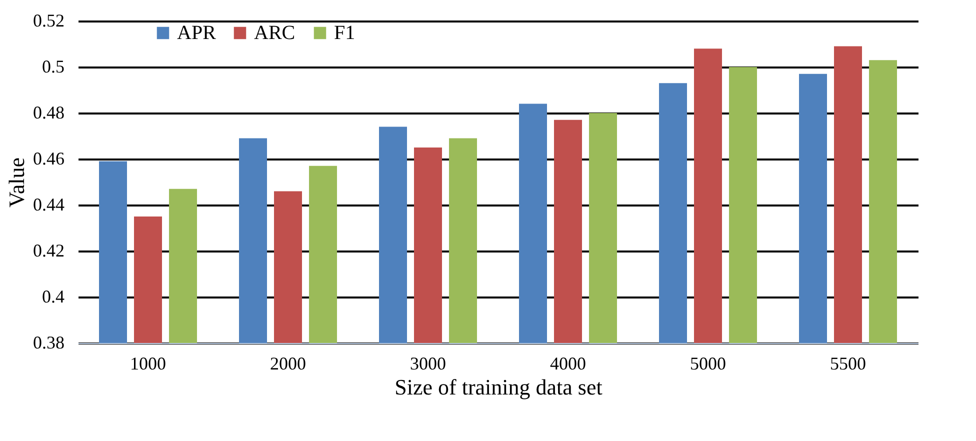 The height and width of the screenshot is (441, 976). Describe the element at coordinates (16, 182) in the screenshot. I see `y-axis-title: Value` at that location.